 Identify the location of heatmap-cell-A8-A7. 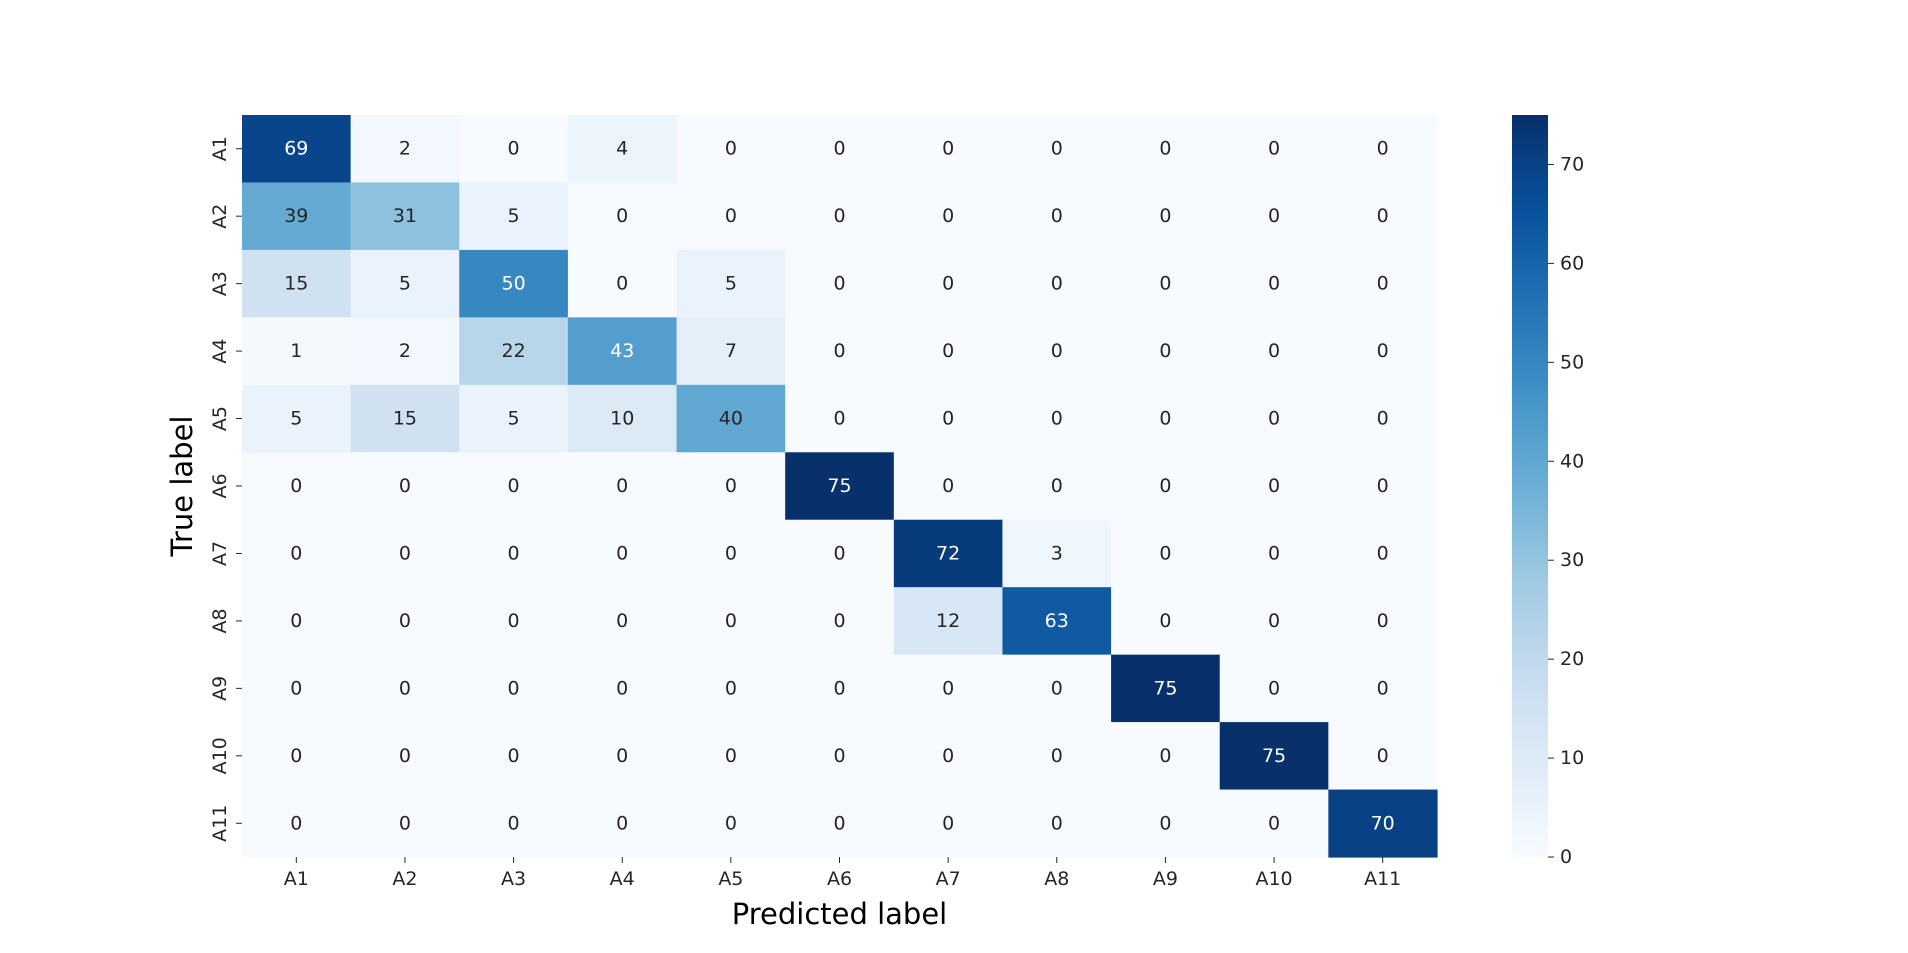
(948, 621).